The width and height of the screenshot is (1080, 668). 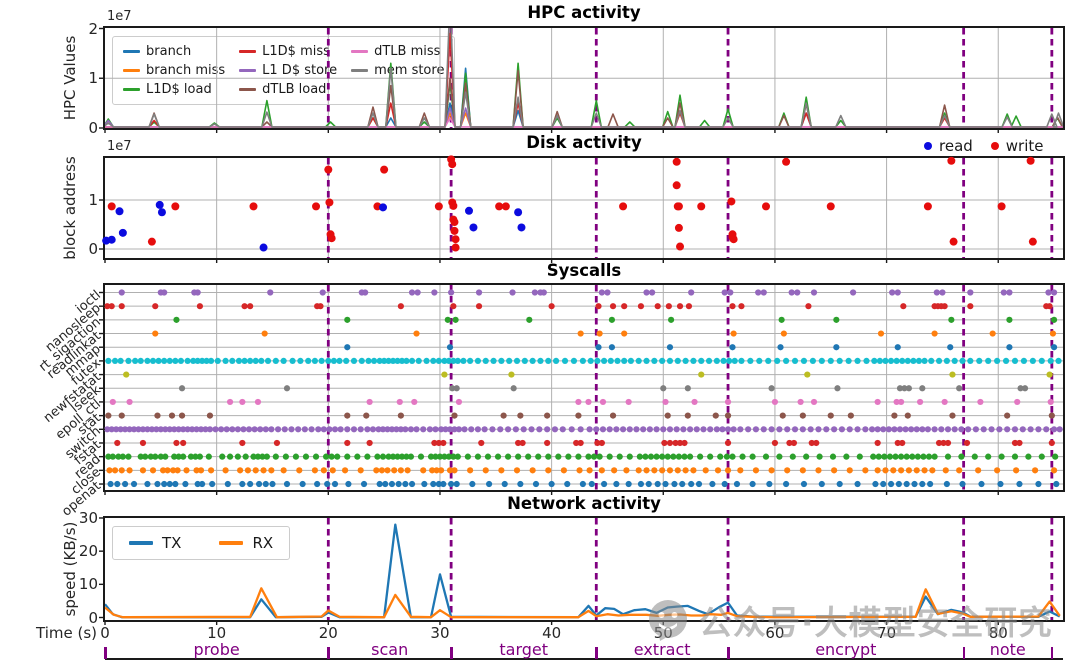 I want to click on network-series-tx, so click(x=583, y=571).